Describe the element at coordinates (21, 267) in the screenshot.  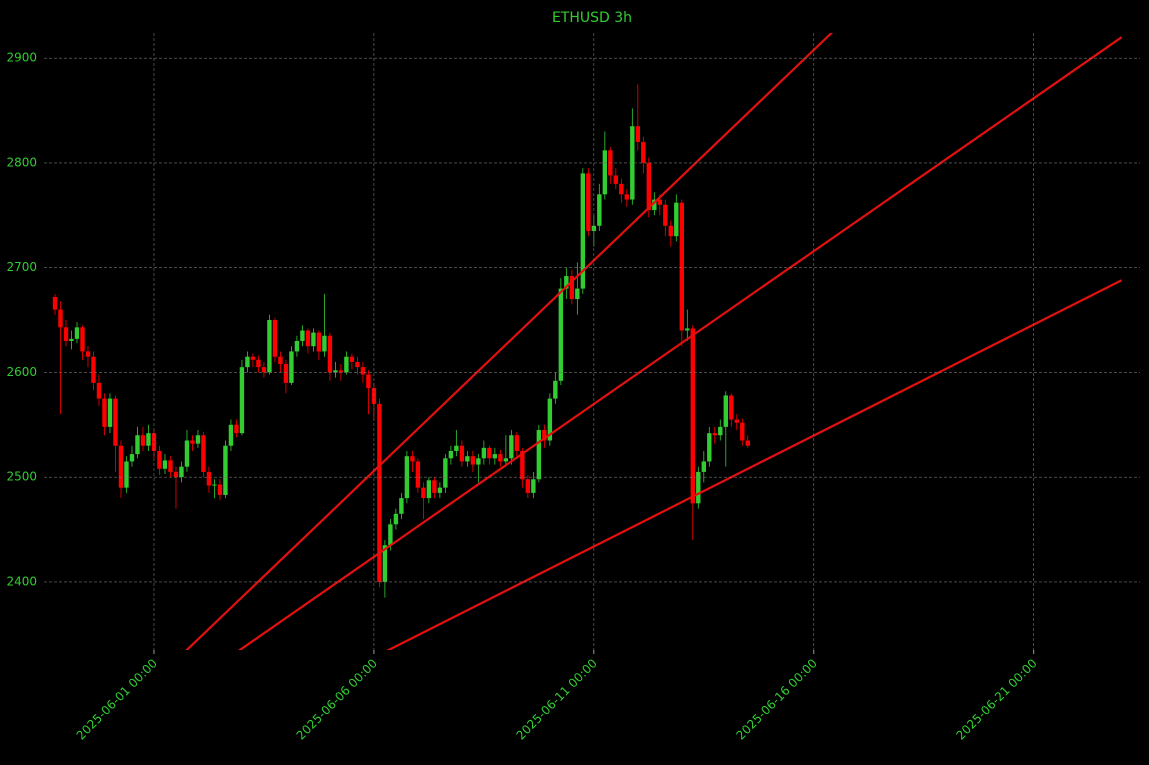
I see `y-tick-label: 2700` at that location.